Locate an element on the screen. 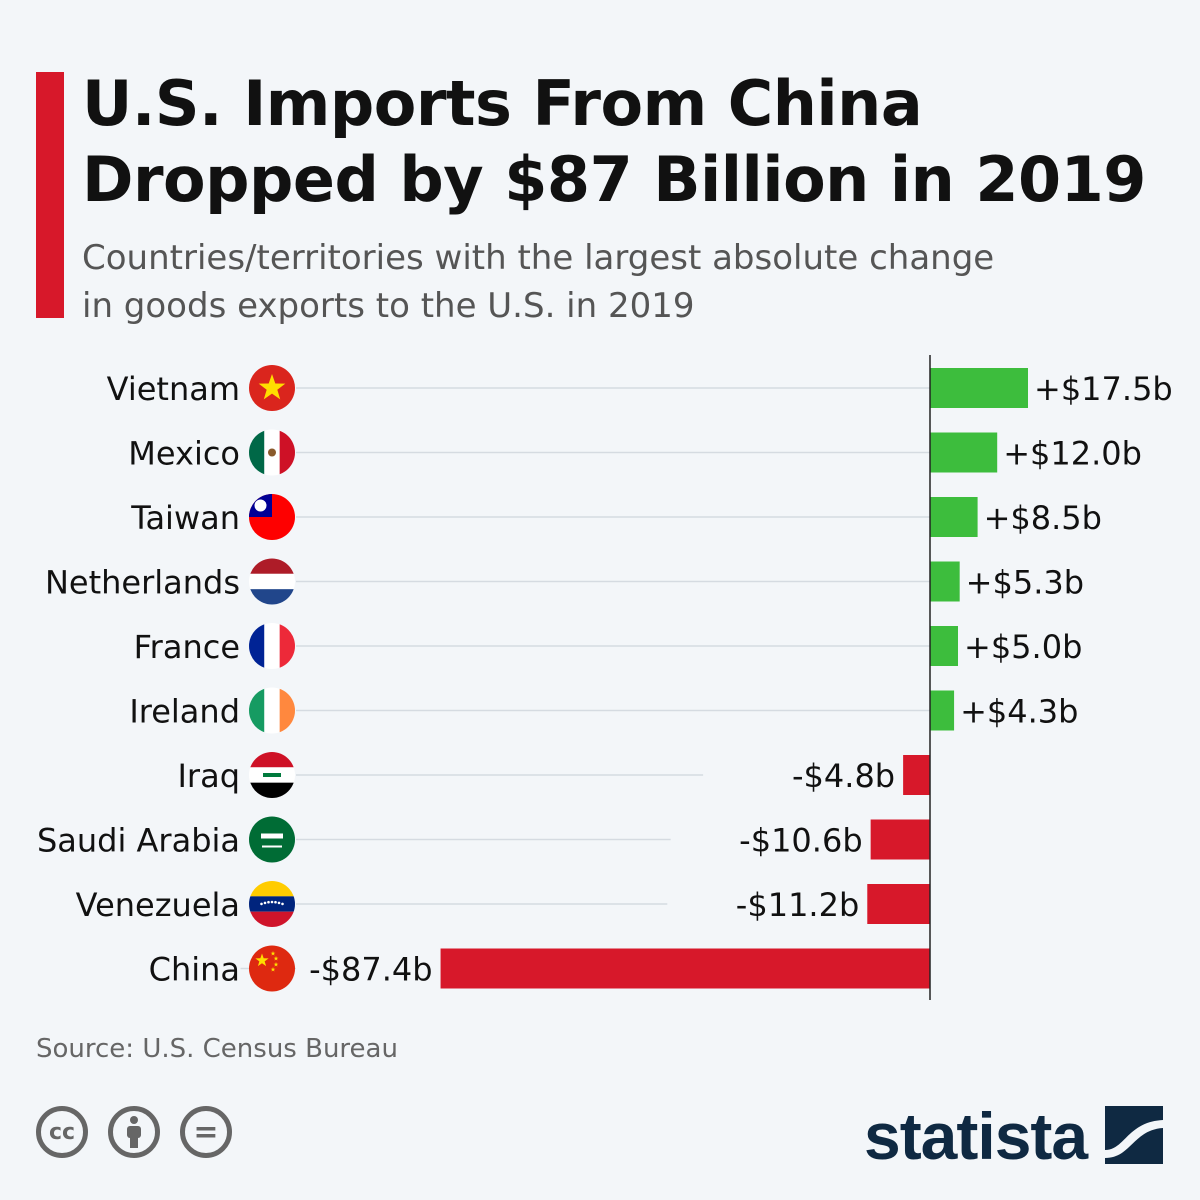 Image resolution: width=1200 pixels, height=1200 pixels. bar-row: Mexico +$12.0b is located at coordinates (635, 452).